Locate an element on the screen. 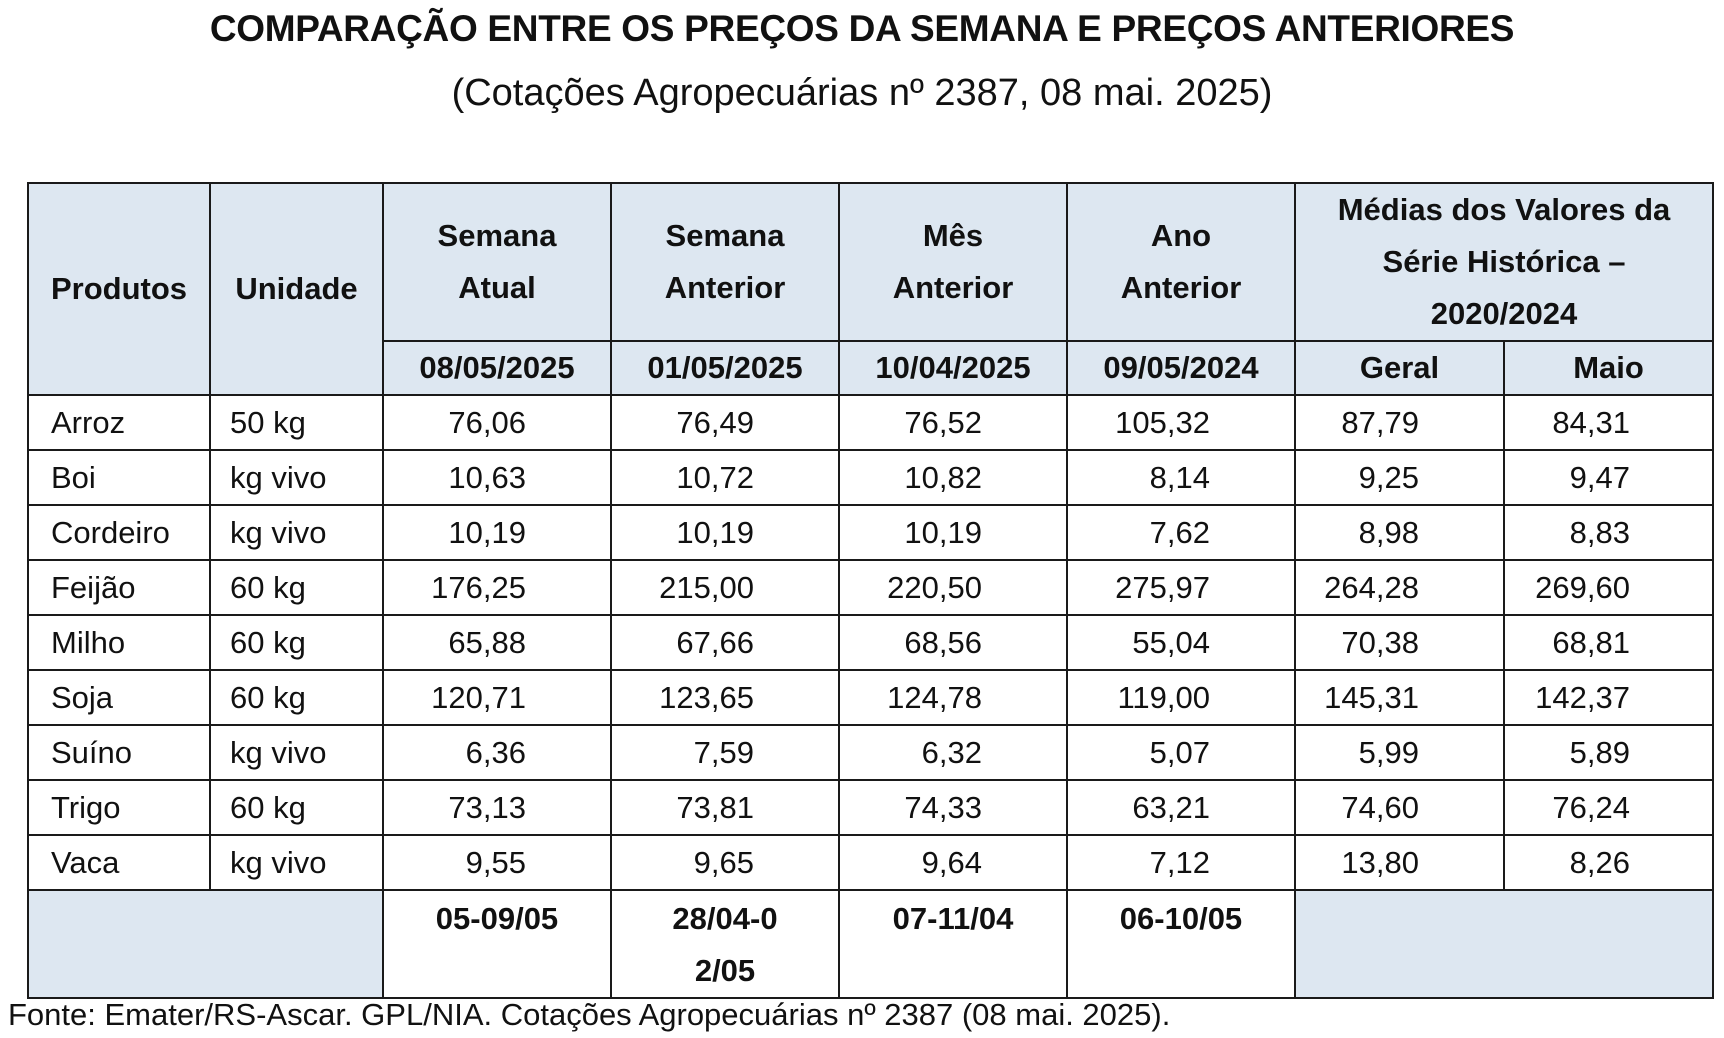 The image size is (1724, 1038). cell-produto: Feijão is located at coordinates (119, 587).